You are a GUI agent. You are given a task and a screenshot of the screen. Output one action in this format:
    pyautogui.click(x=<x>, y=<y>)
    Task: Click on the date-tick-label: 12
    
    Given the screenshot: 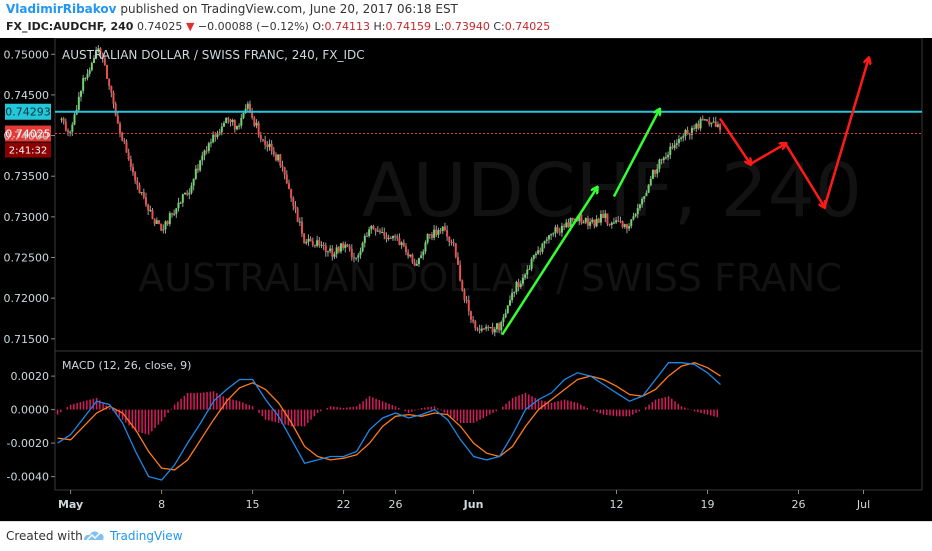 What is the action you would take?
    pyautogui.click(x=617, y=504)
    